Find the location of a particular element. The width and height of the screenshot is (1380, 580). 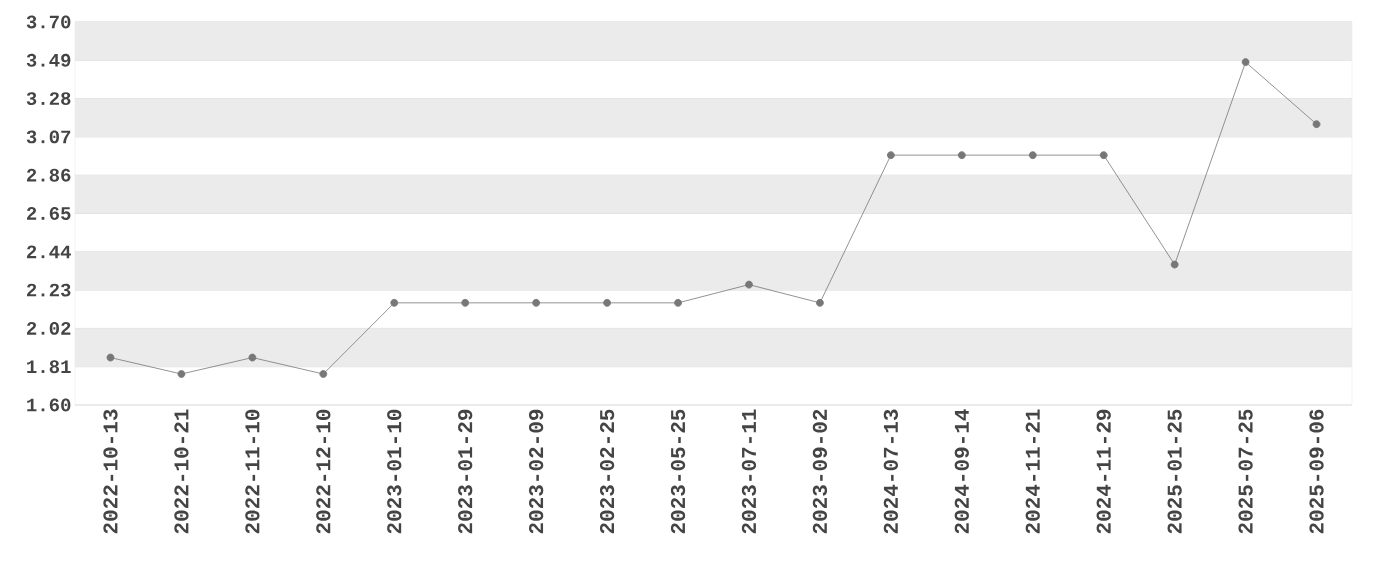

x-tick-label: 2022-11-10 is located at coordinates (252, 471).